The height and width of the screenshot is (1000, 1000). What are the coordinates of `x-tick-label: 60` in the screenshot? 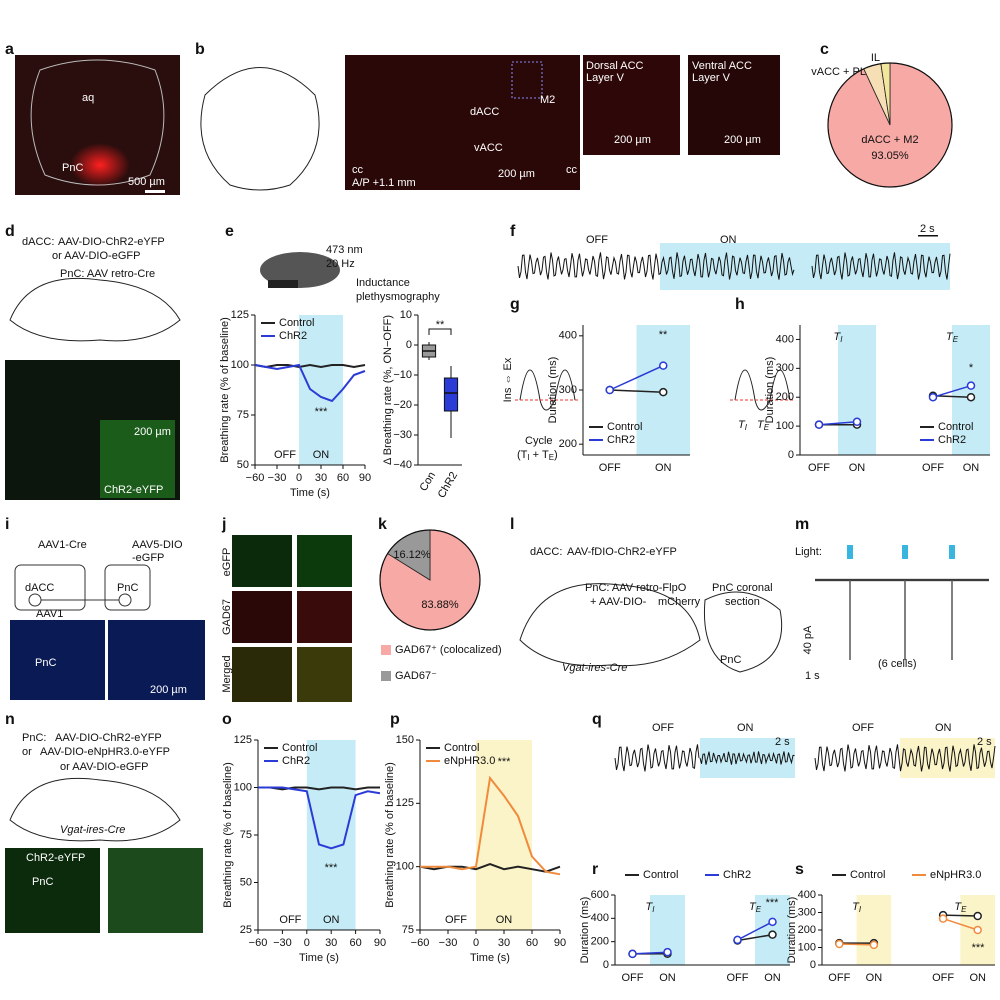 It's located at (343, 478).